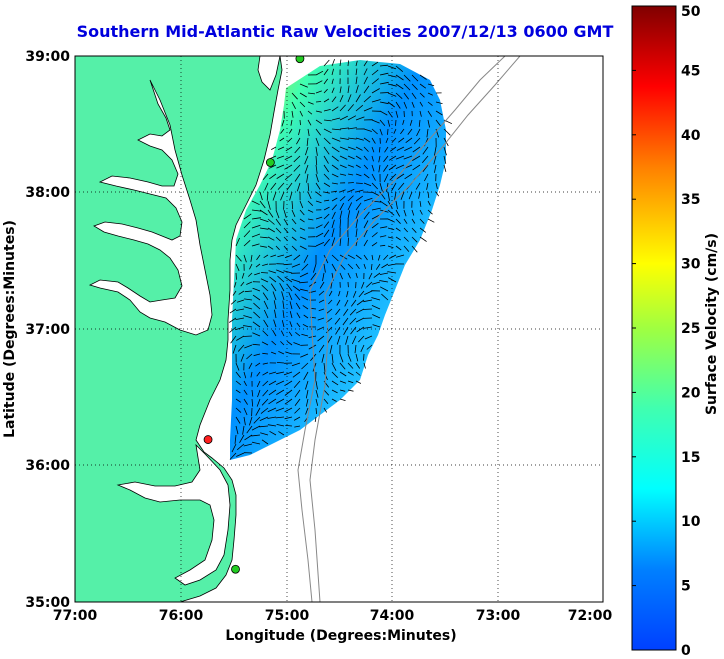  What do you see at coordinates (269, 73) in the screenshot?
I see `delaware-bay` at bounding box center [269, 73].